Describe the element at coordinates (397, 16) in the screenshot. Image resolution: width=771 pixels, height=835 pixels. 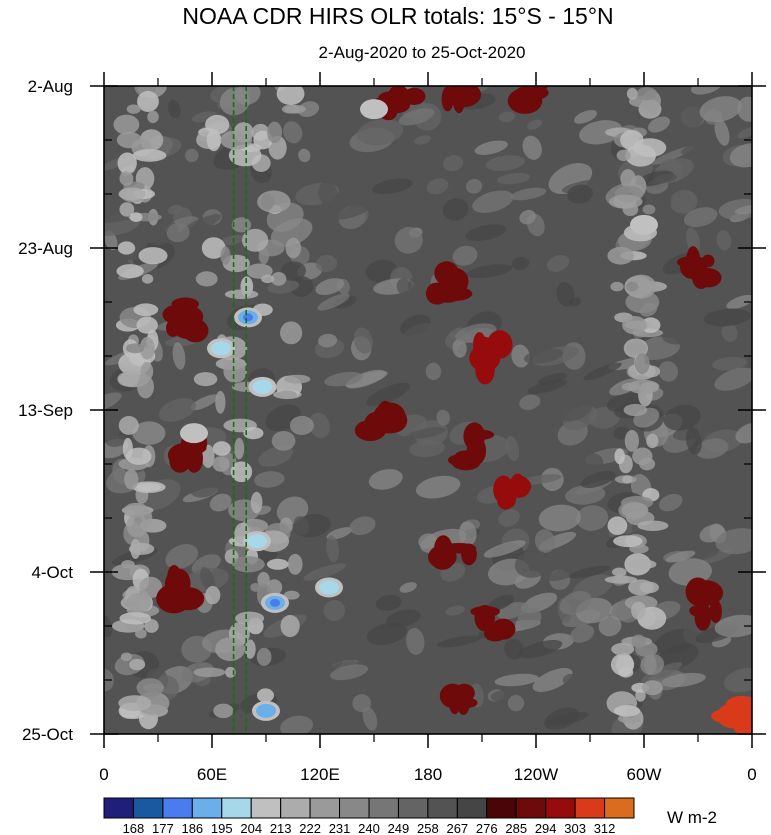
I see `chart-title: NOAA CDR HIRS OLR totals: 15°S - 15°N` at that location.